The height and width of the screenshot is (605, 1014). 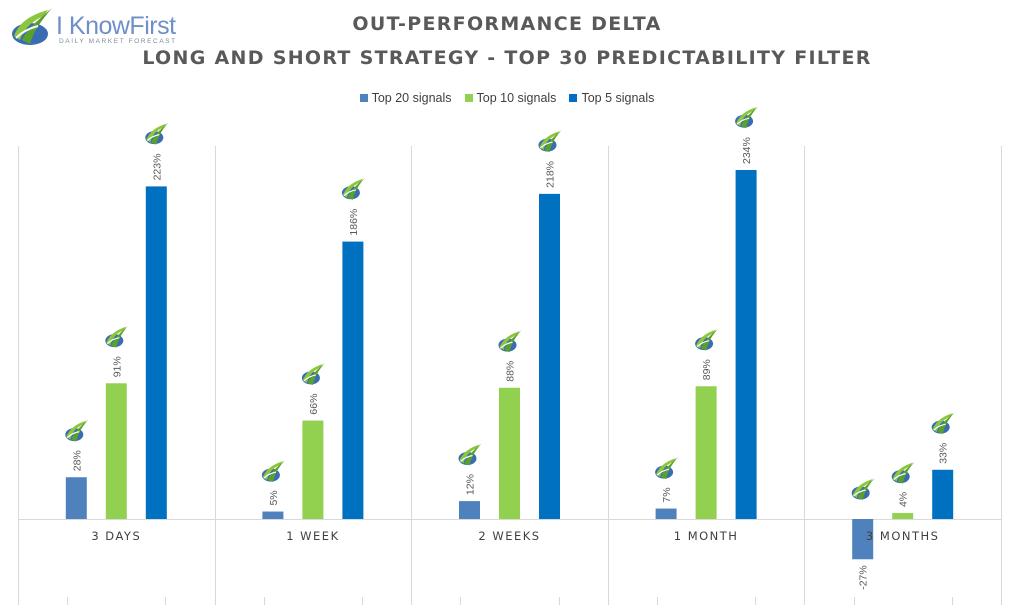 What do you see at coordinates (312, 536) in the screenshot?
I see `category-label: 1 WEEK` at bounding box center [312, 536].